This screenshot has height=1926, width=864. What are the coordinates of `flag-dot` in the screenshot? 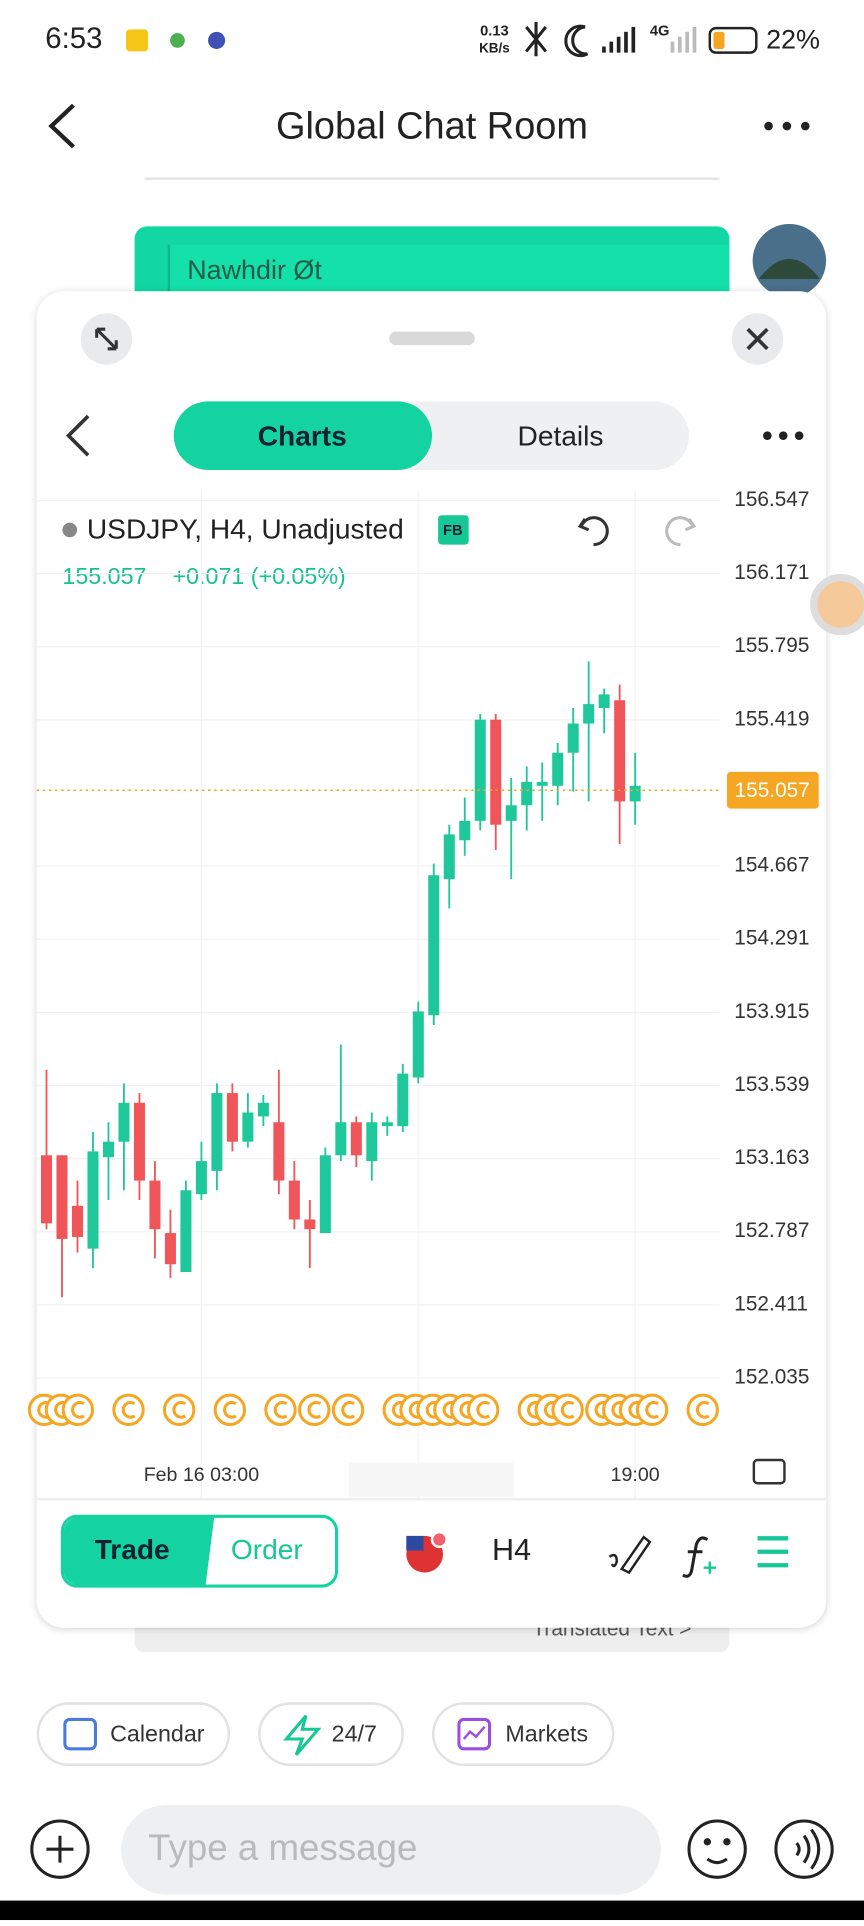 It's located at (439, 1539).